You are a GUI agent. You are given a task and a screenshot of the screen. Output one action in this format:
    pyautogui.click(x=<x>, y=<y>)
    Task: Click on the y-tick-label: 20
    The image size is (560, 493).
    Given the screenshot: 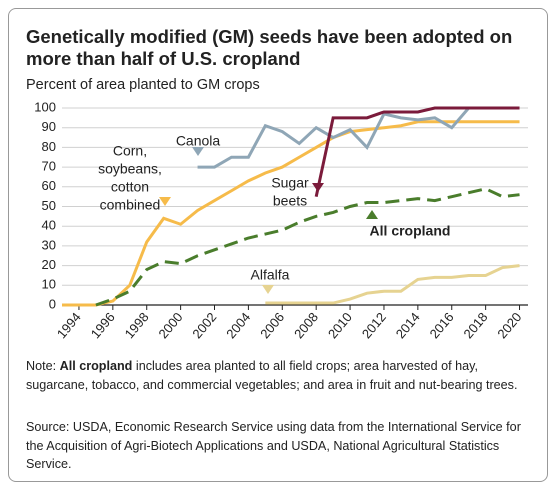 What is the action you would take?
    pyautogui.click(x=49, y=264)
    